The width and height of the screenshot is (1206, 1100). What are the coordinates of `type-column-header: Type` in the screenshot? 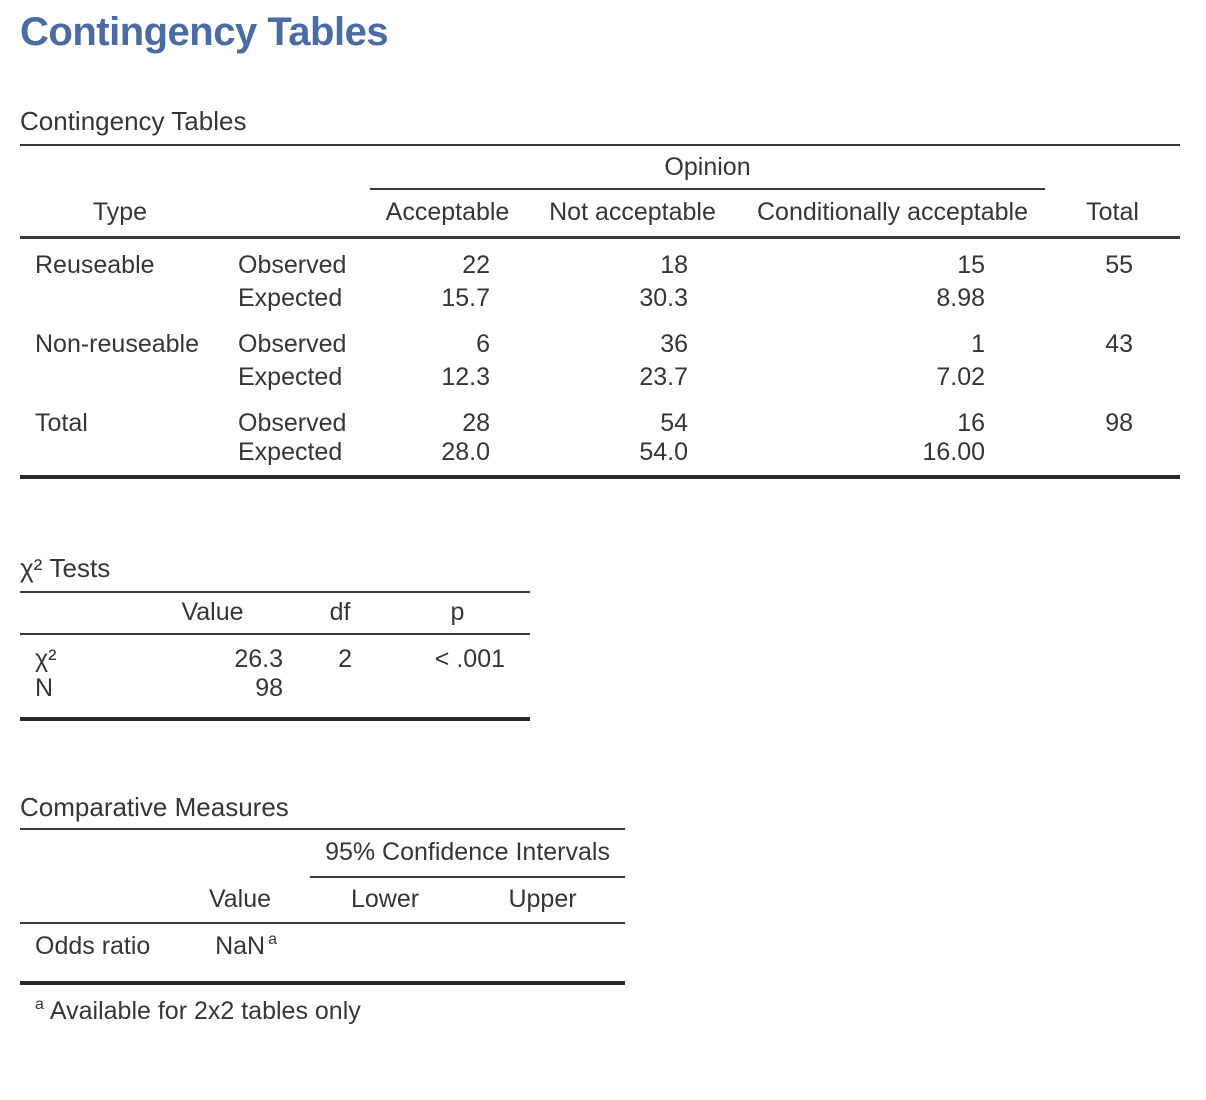 It's located at (120, 214).